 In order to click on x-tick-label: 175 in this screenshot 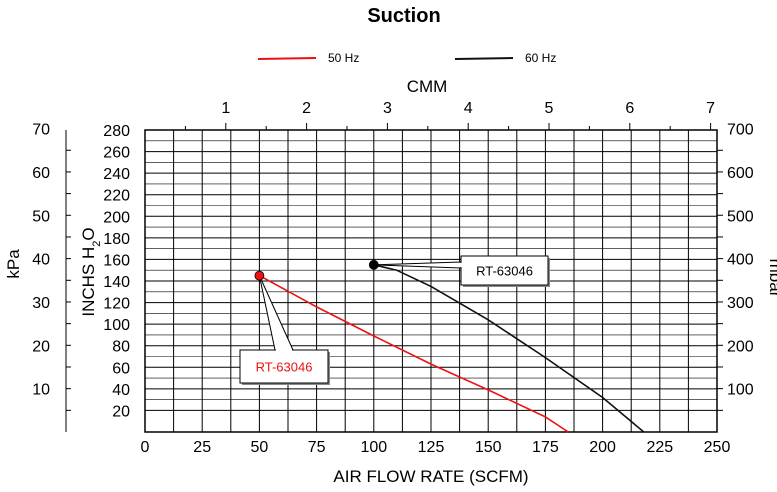, I will do `click(545, 447)`.